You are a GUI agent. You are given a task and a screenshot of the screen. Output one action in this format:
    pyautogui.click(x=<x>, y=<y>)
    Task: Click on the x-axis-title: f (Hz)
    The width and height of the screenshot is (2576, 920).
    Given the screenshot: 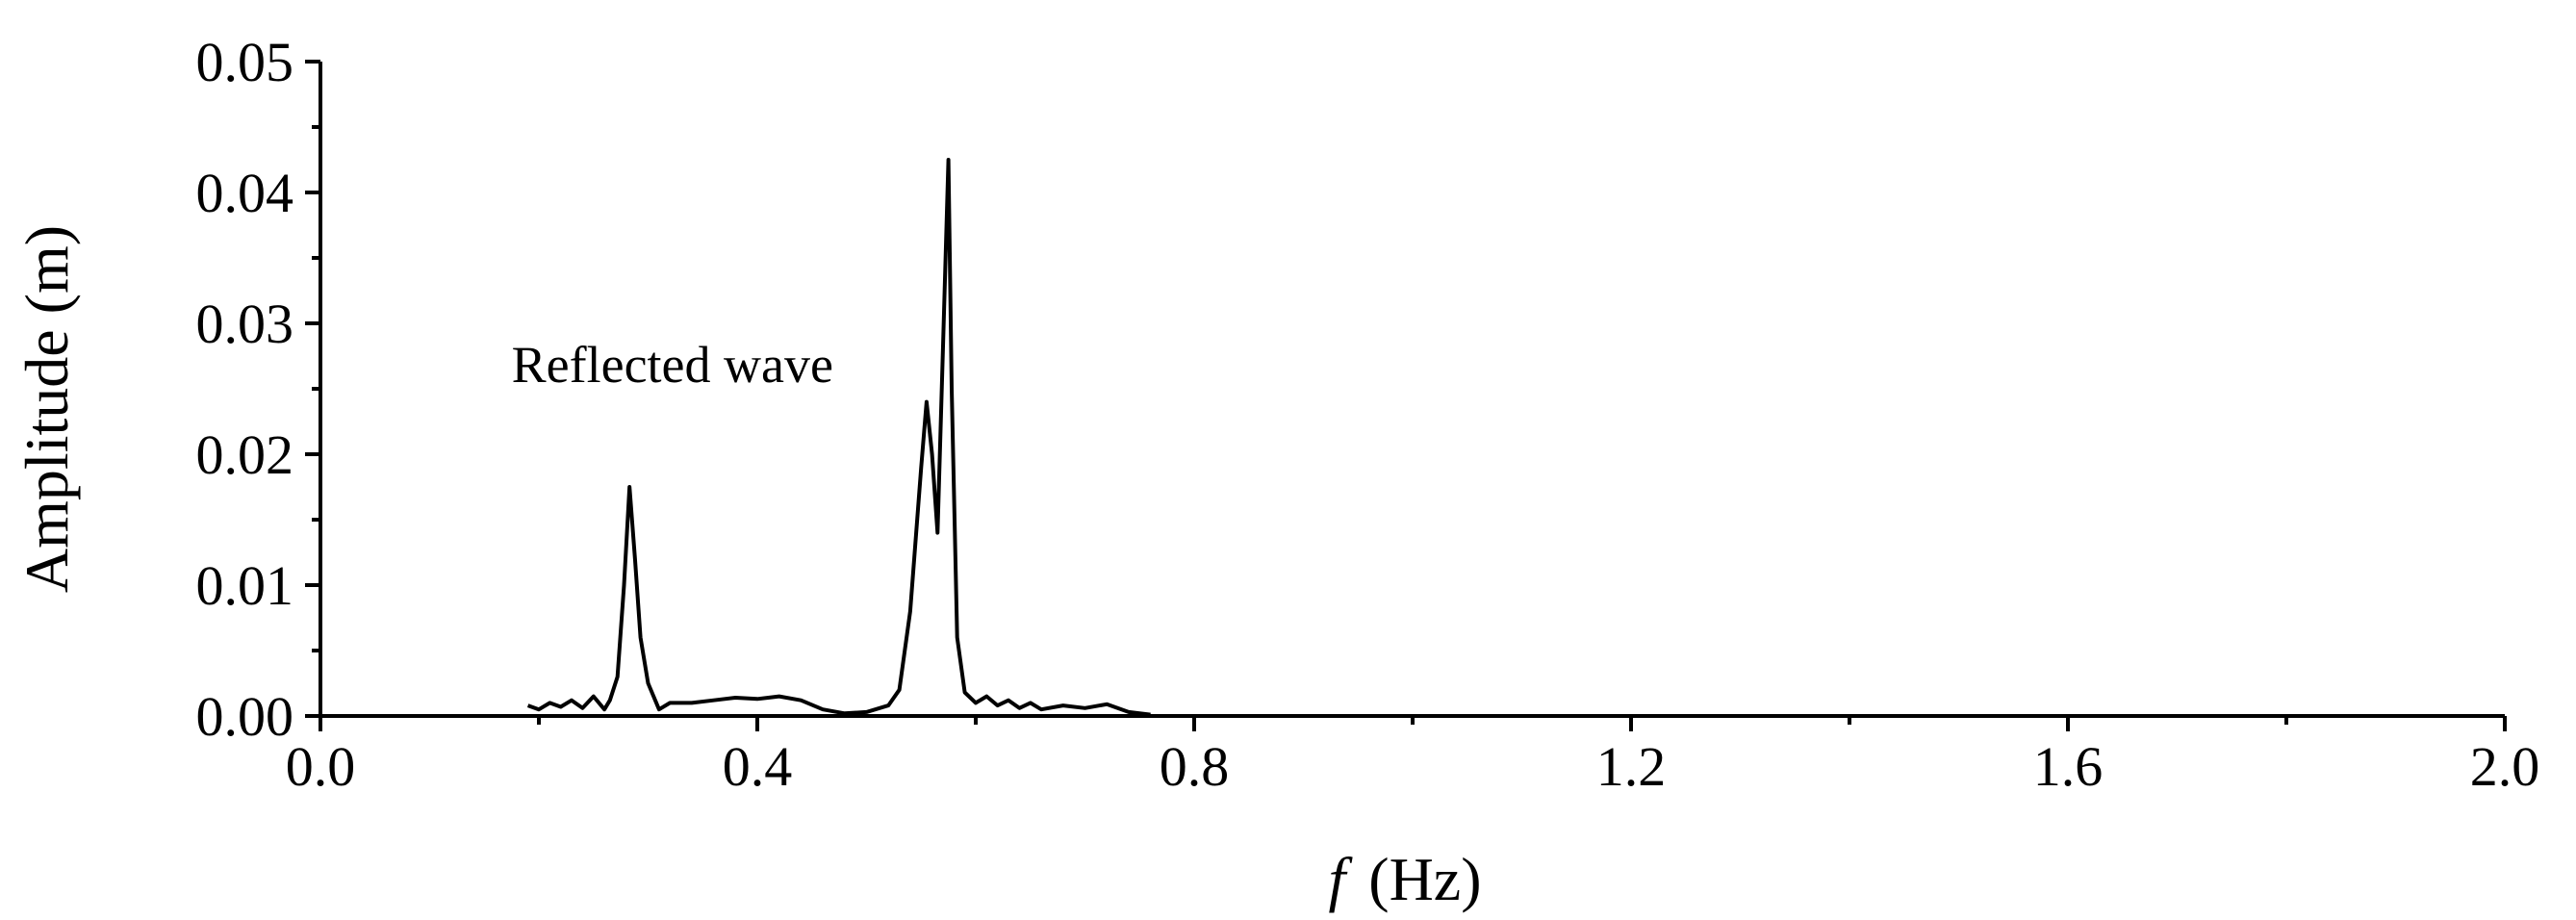 What is the action you would take?
    pyautogui.click(x=1404, y=879)
    